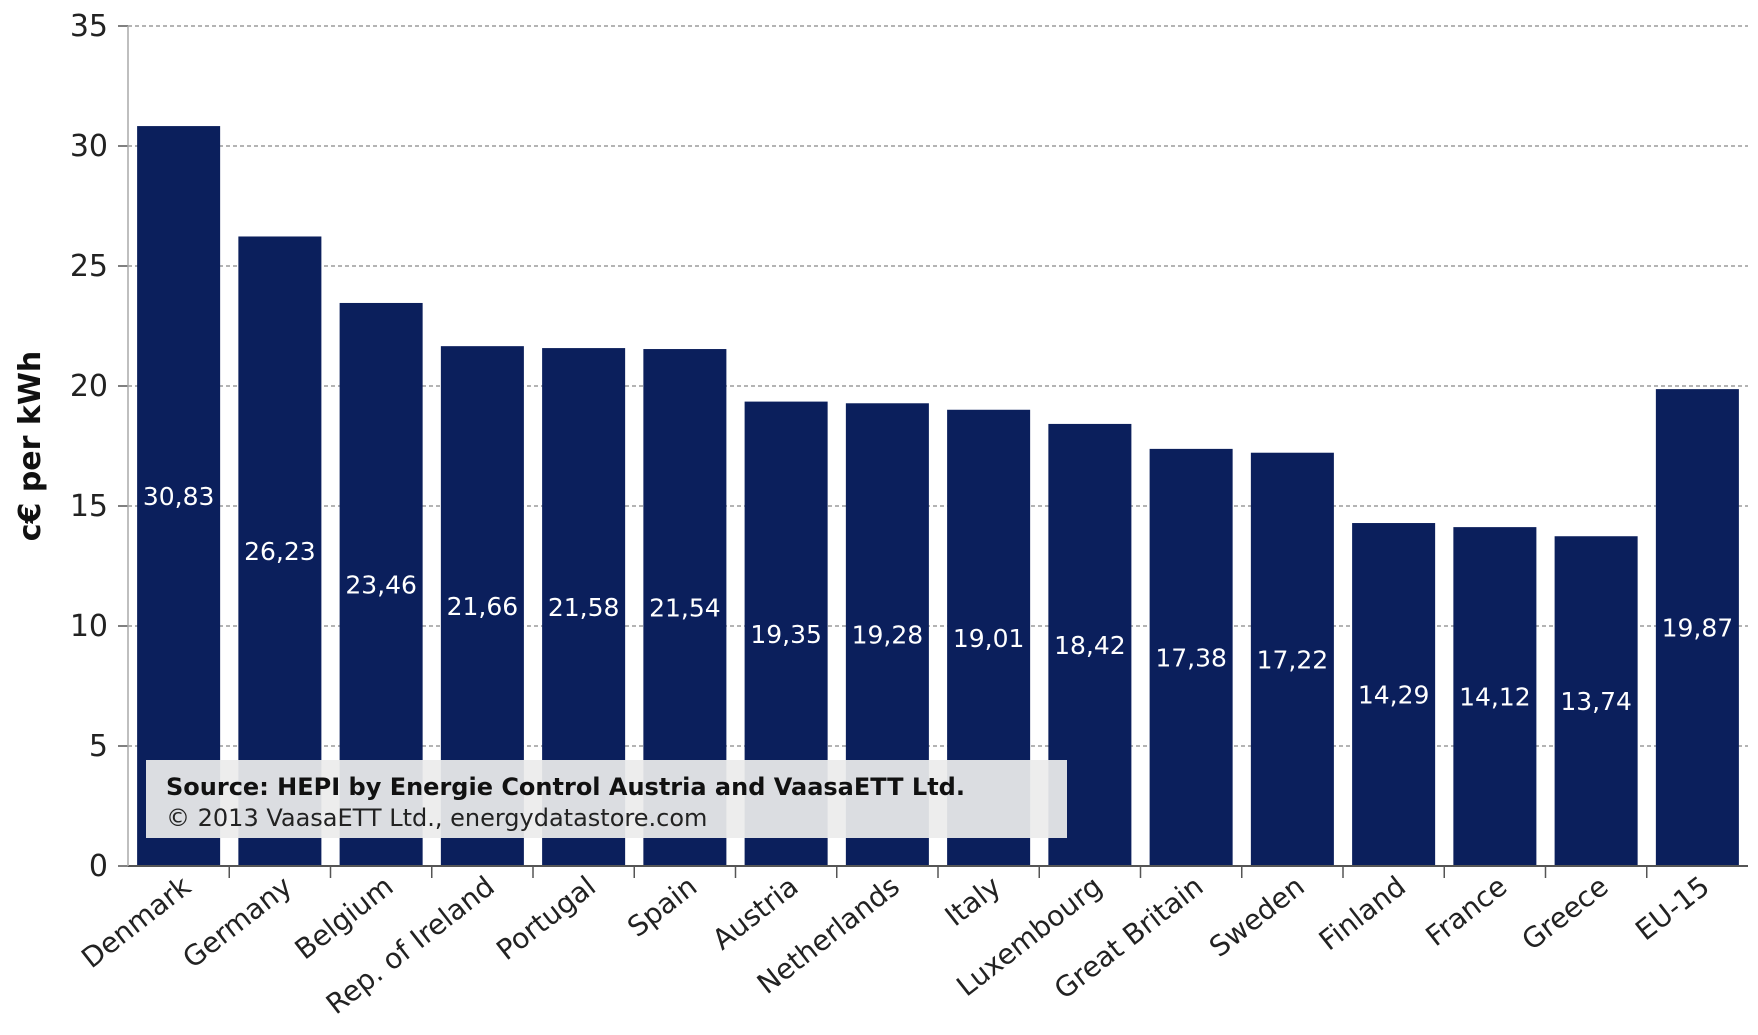 The height and width of the screenshot is (1035, 1758). I want to click on x-tick-label: Spain, so click(662, 907).